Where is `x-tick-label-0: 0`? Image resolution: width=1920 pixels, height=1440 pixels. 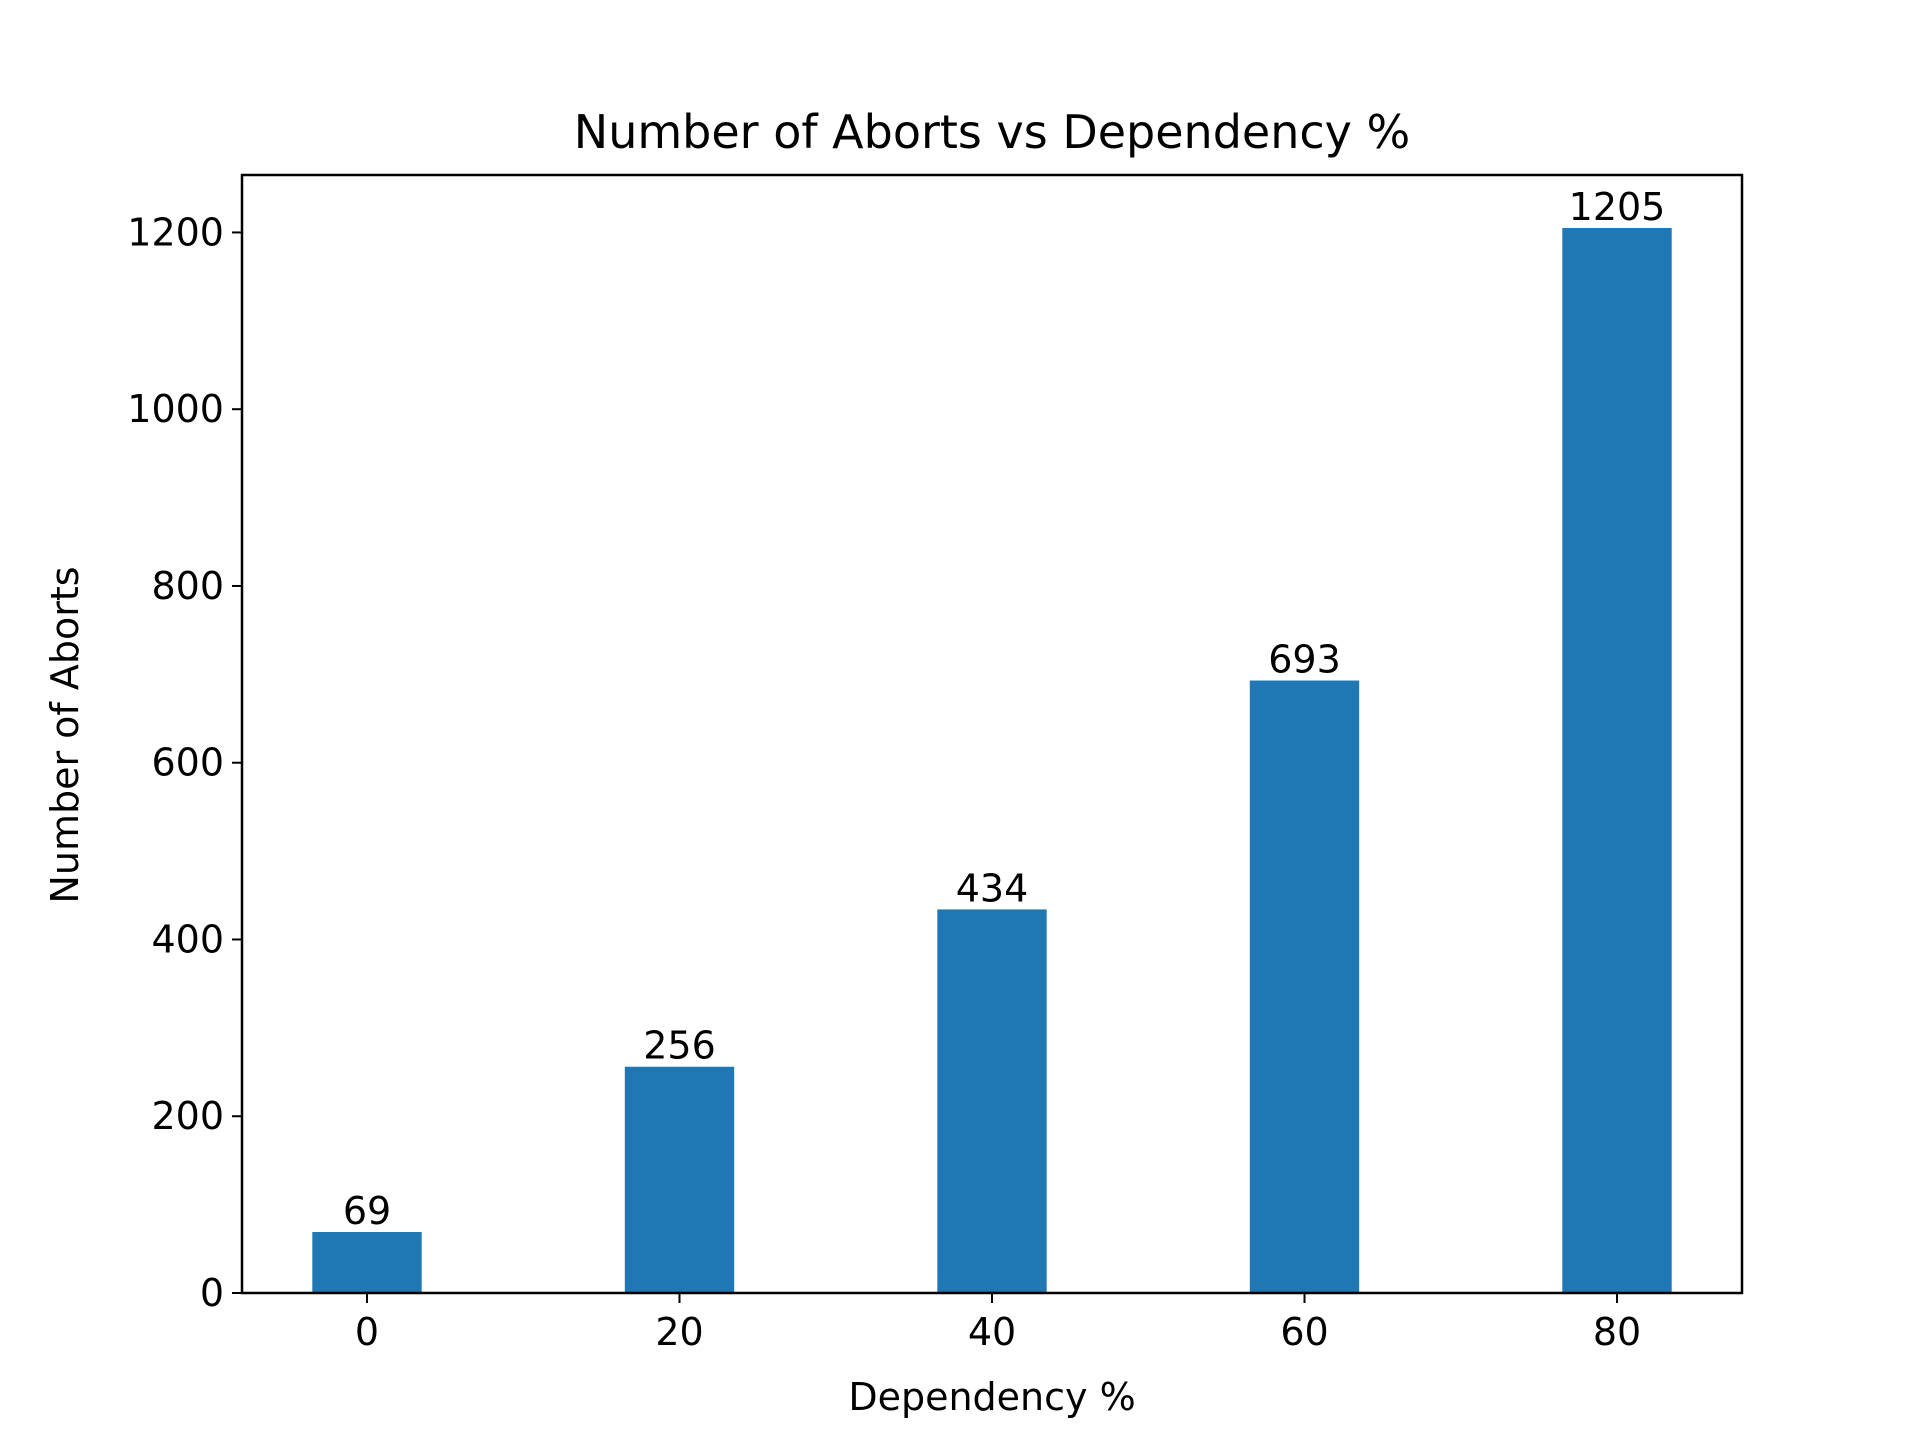 x-tick-label-0: 0 is located at coordinates (367, 1332).